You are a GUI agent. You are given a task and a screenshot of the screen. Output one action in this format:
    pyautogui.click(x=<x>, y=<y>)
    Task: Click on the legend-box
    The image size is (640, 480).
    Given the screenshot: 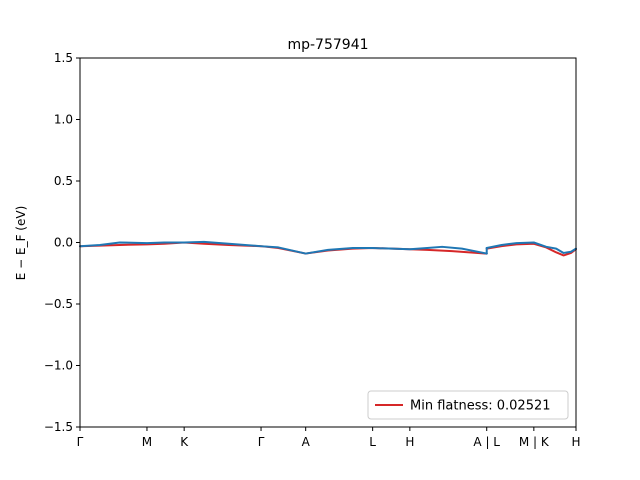 What is the action you would take?
    pyautogui.click(x=468, y=405)
    